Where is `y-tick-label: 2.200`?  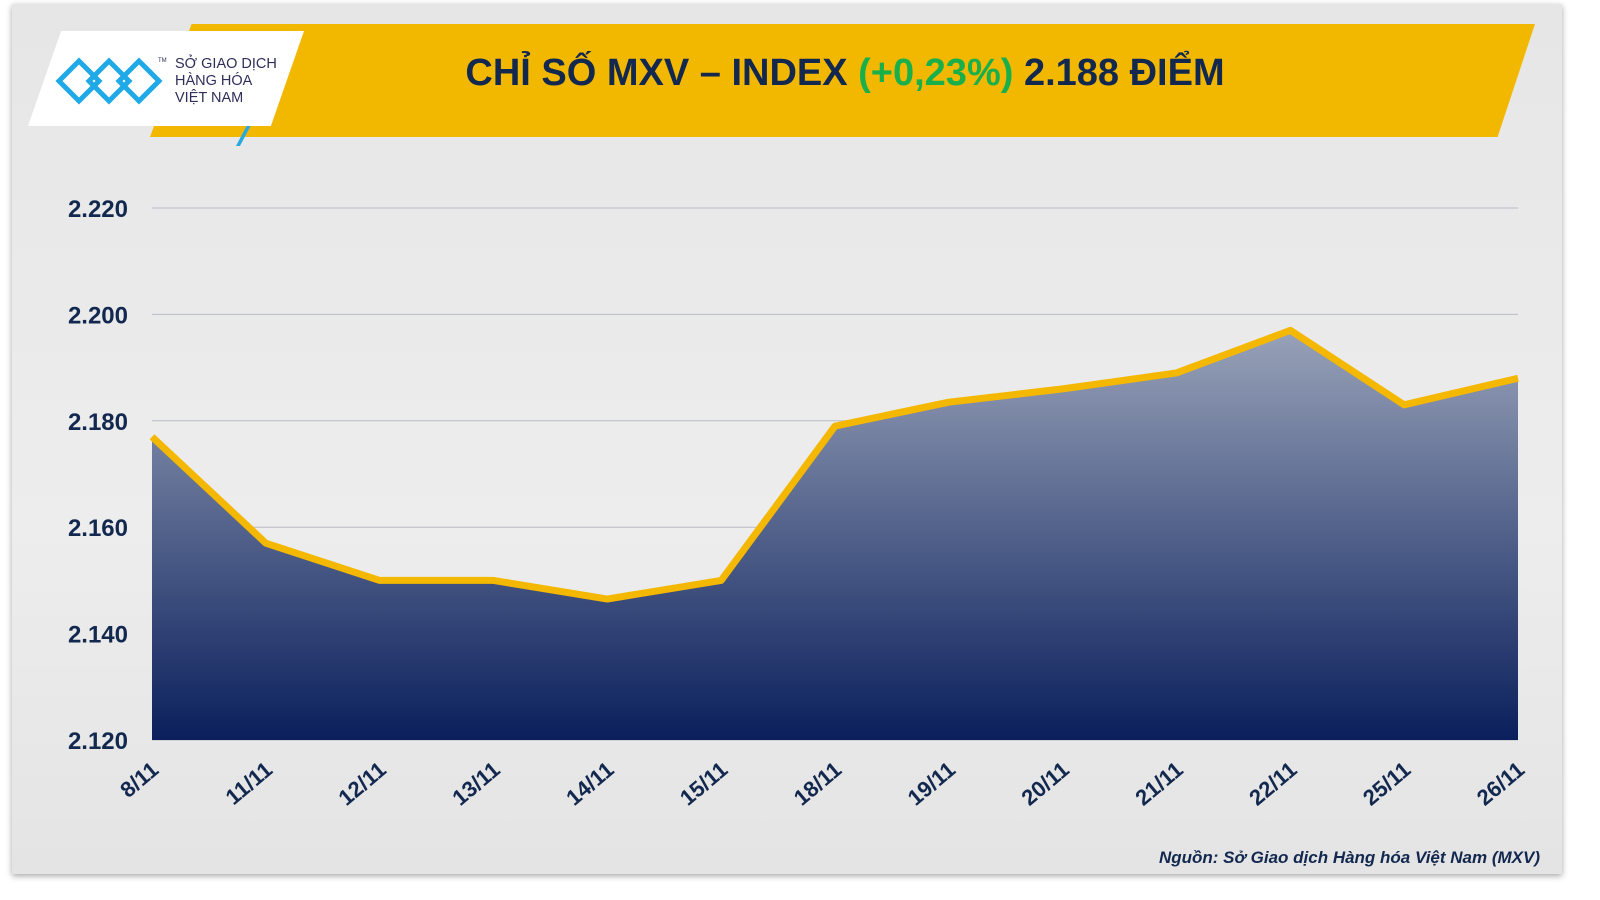
y-tick-label: 2.200 is located at coordinates (98, 315).